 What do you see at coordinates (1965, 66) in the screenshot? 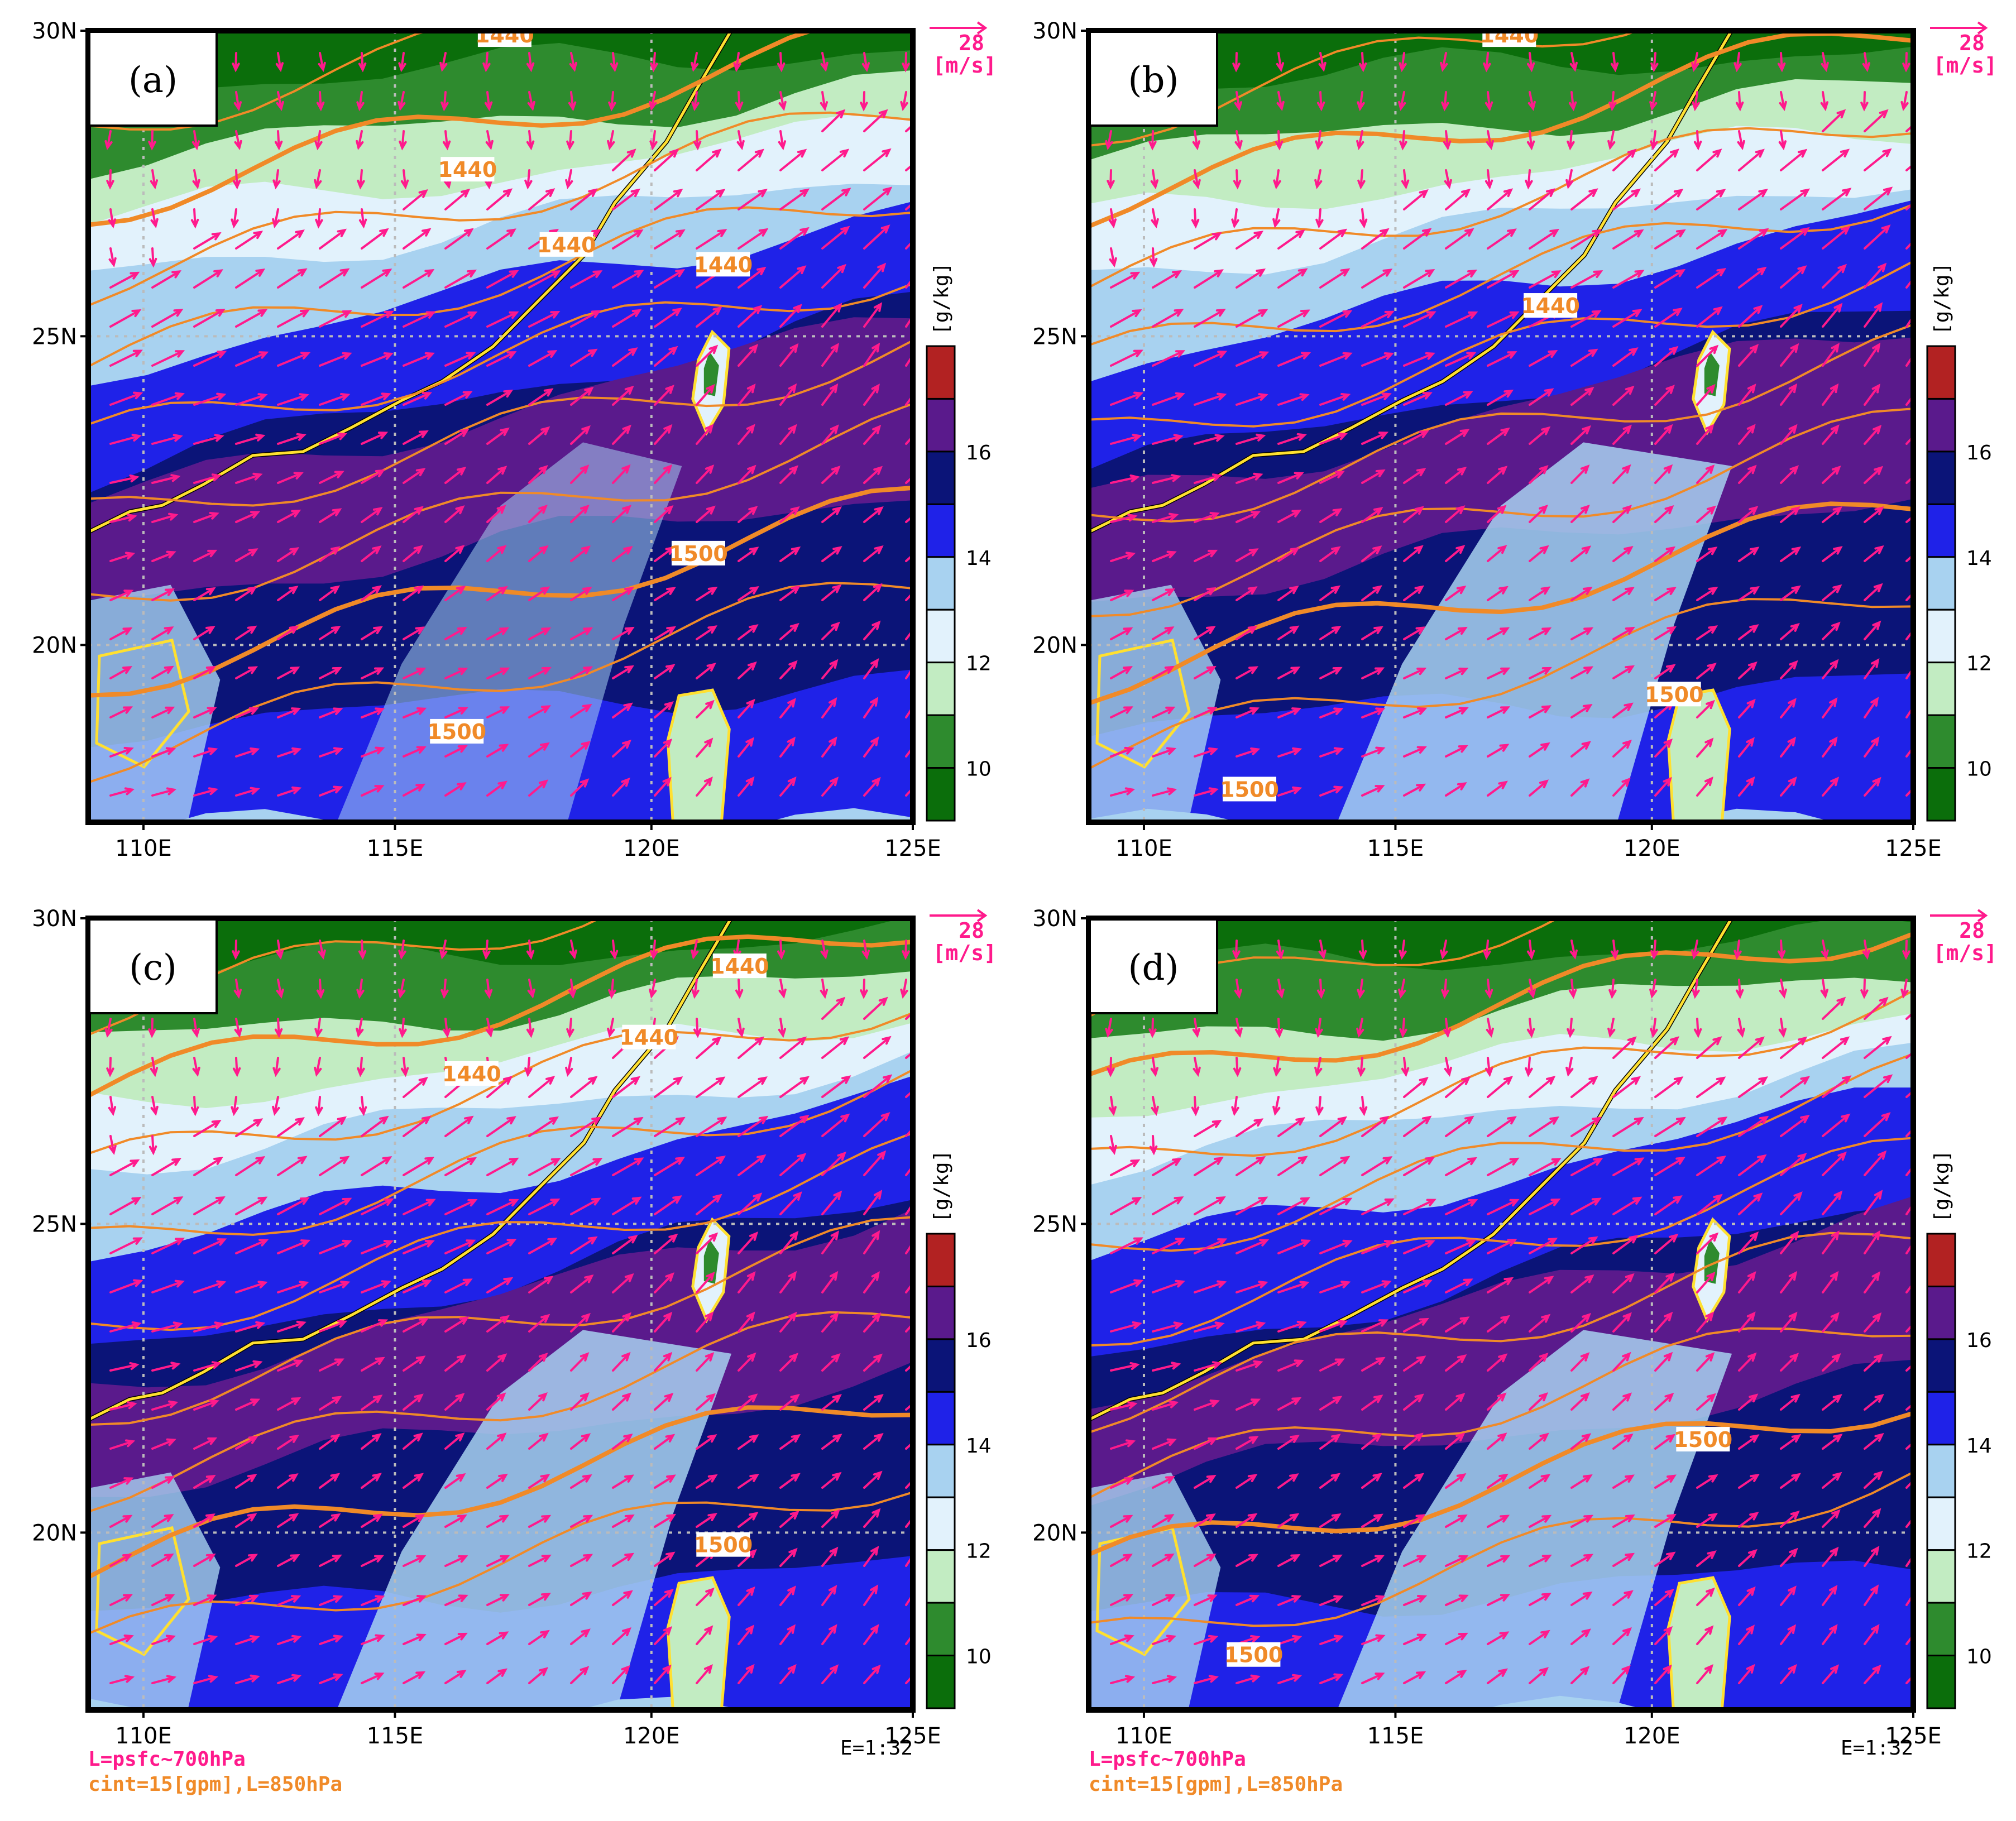
I see `reference-vector-unit: [m/s]` at bounding box center [1965, 66].